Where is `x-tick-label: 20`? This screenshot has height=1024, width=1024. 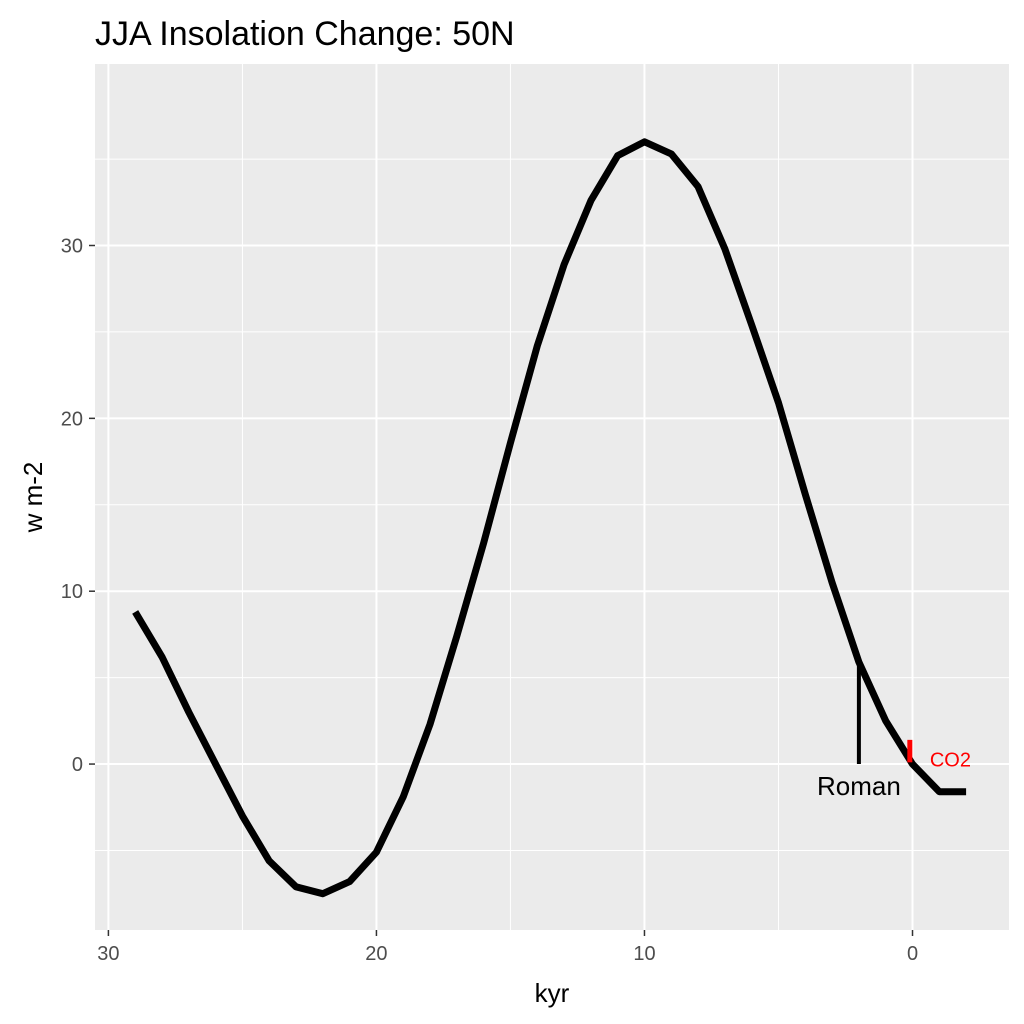 x-tick-label: 20 is located at coordinates (376, 954).